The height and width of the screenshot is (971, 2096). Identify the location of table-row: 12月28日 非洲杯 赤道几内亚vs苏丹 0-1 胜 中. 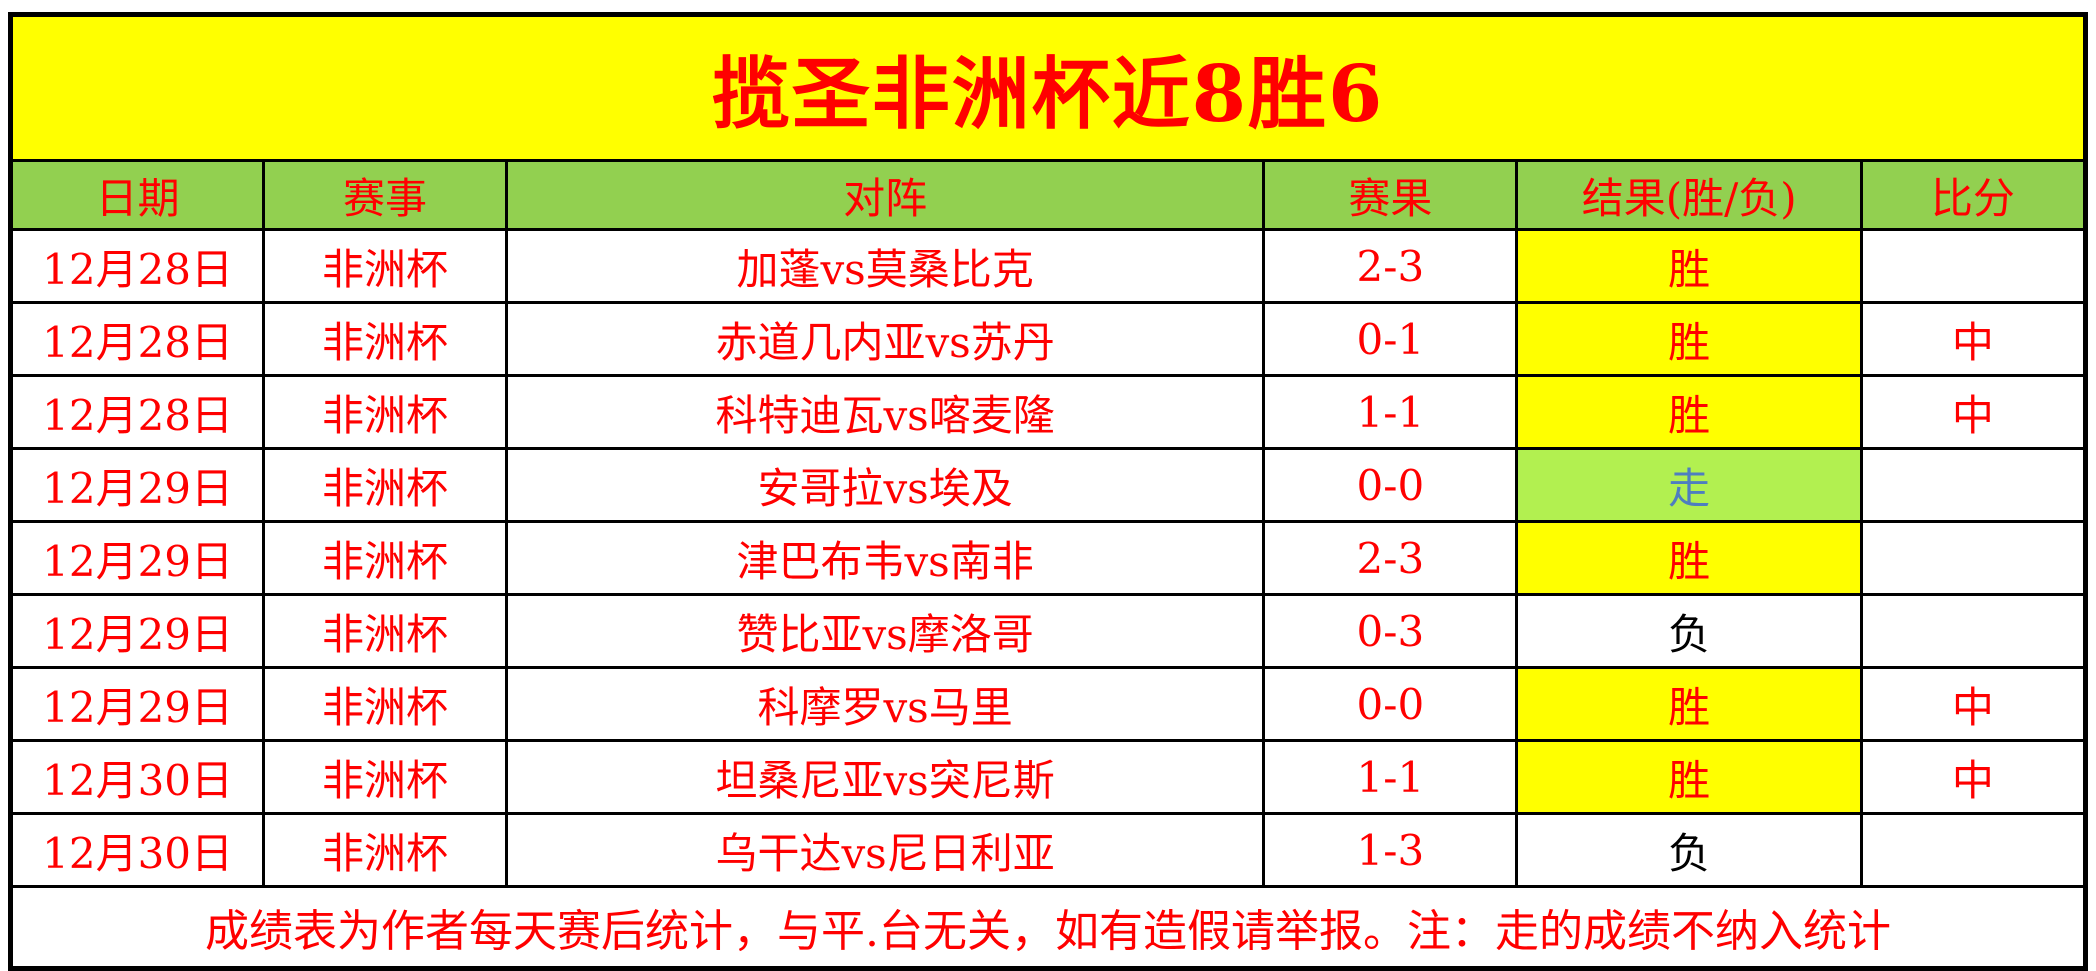
(1048, 339).